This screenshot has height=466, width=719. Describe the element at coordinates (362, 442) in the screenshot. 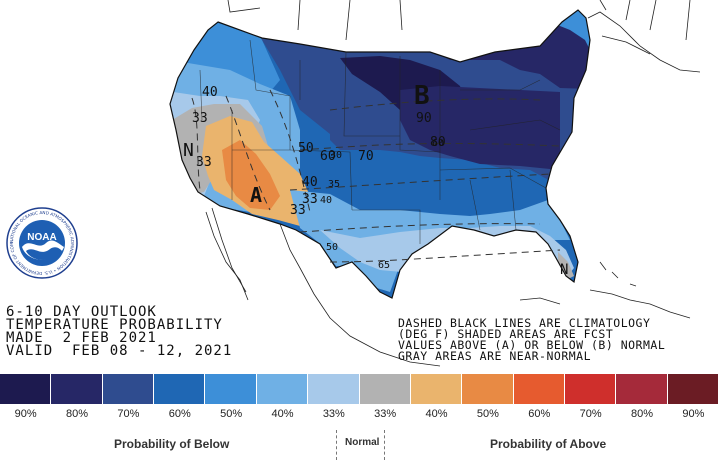

I see `legend-caption-normal: Normal` at that location.